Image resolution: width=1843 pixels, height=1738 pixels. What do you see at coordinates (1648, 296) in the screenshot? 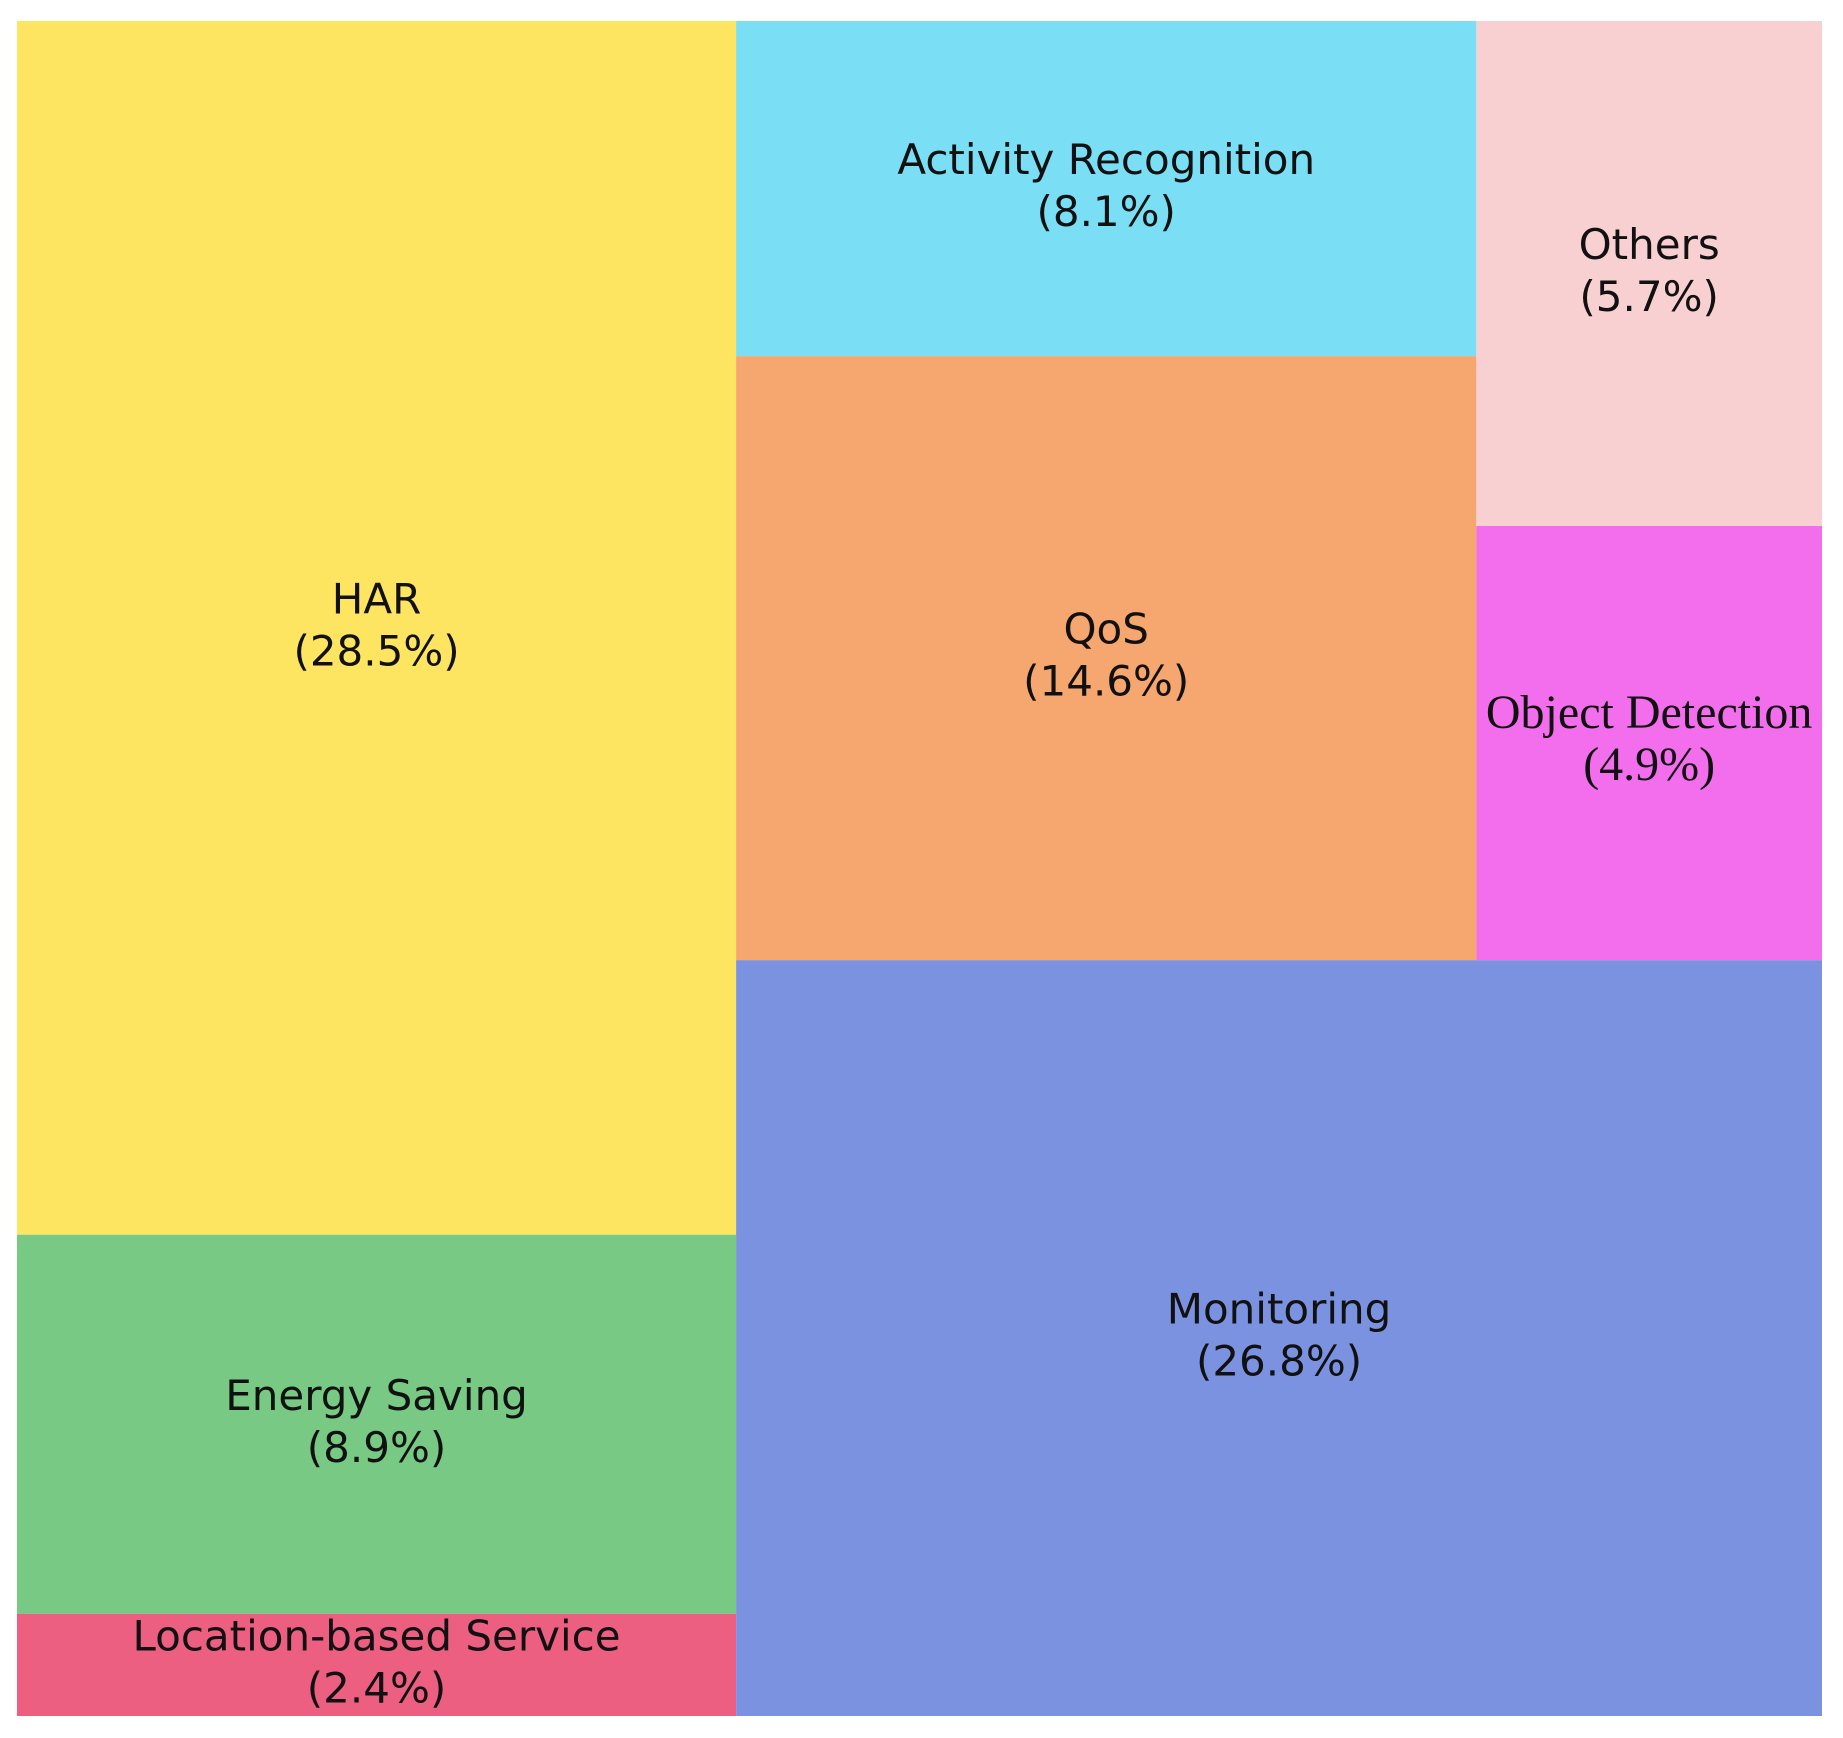
I see `value-label: (5.7%)` at bounding box center [1648, 296].